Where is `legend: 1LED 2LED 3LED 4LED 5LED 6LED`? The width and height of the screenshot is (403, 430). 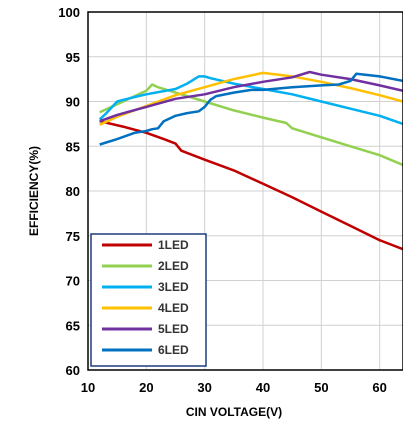
legend: 1LED 2LED 3LED 4LED 5LED 6LED is located at coordinates (148, 300).